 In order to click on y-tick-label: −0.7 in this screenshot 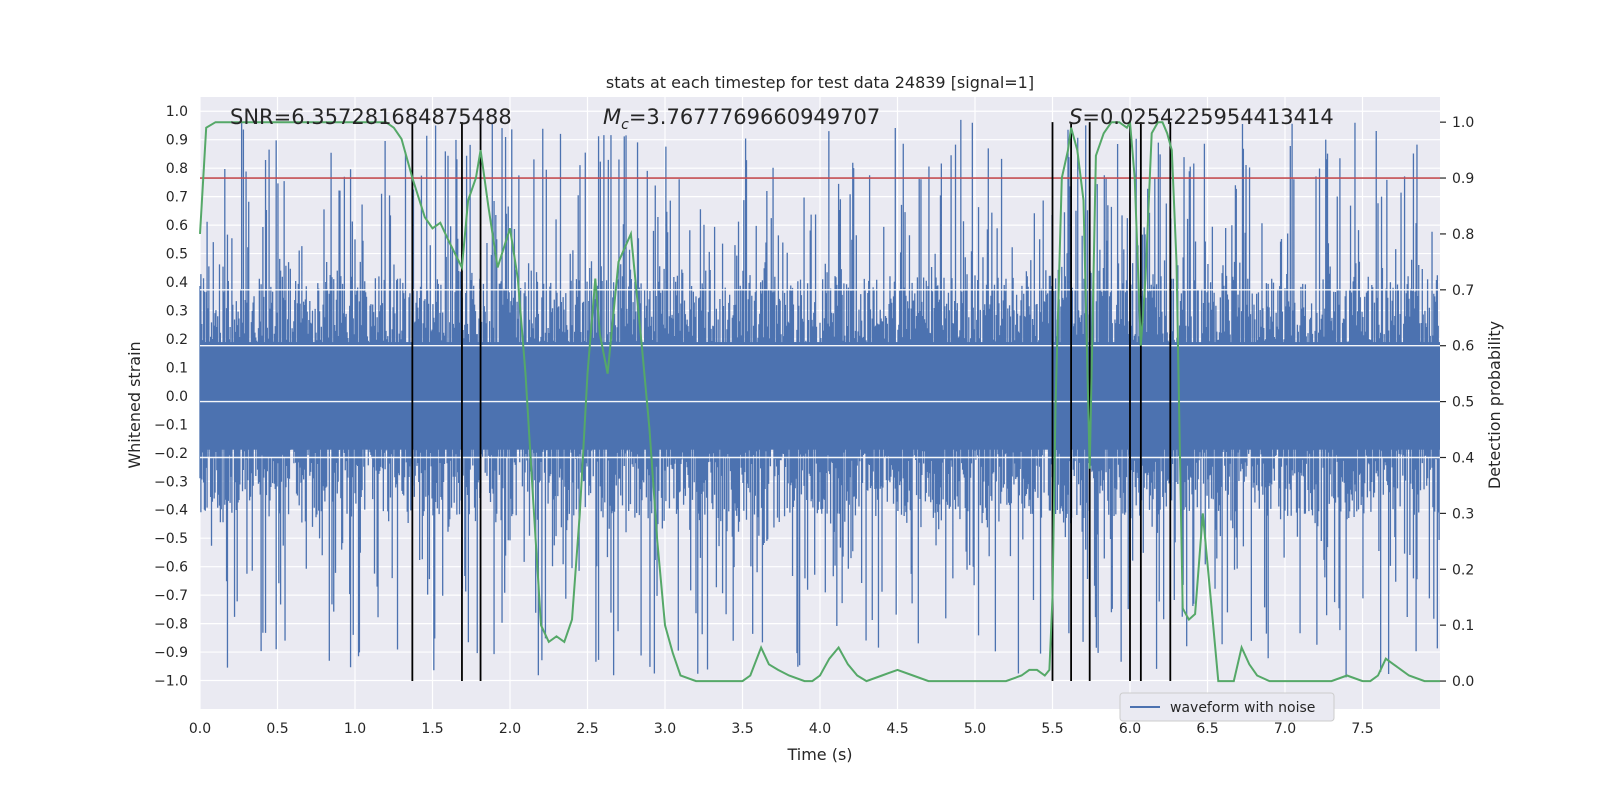, I will do `click(171, 596)`.